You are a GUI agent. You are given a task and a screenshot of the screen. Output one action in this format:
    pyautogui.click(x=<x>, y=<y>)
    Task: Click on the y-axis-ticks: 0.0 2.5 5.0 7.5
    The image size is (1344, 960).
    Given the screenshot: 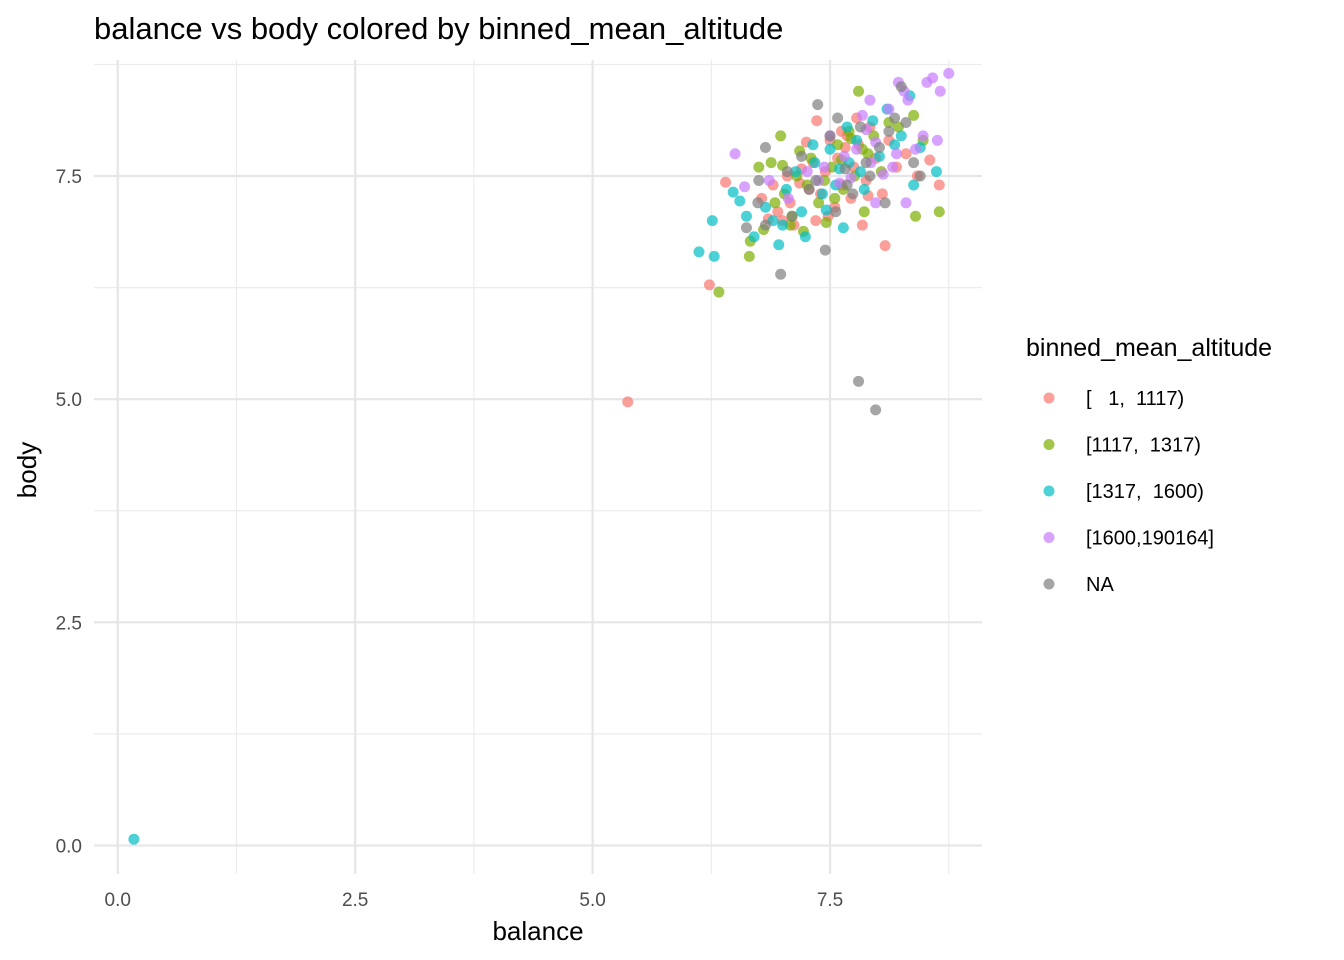 What is the action you would take?
    pyautogui.click(x=69, y=512)
    